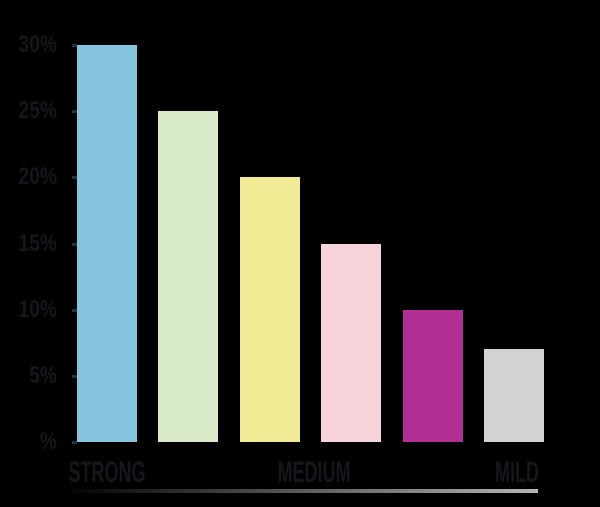  Describe the element at coordinates (107, 472) in the screenshot. I see `x-axis-label-strong: STRONG` at that location.